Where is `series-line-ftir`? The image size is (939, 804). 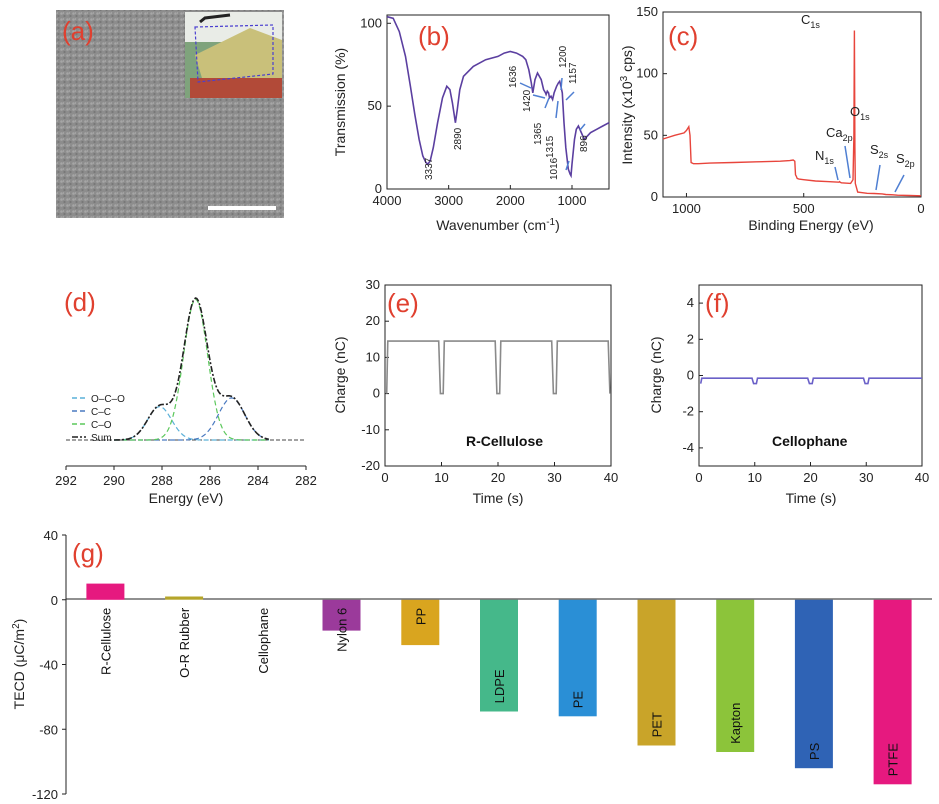 series-line-ftir is located at coordinates (498, 97).